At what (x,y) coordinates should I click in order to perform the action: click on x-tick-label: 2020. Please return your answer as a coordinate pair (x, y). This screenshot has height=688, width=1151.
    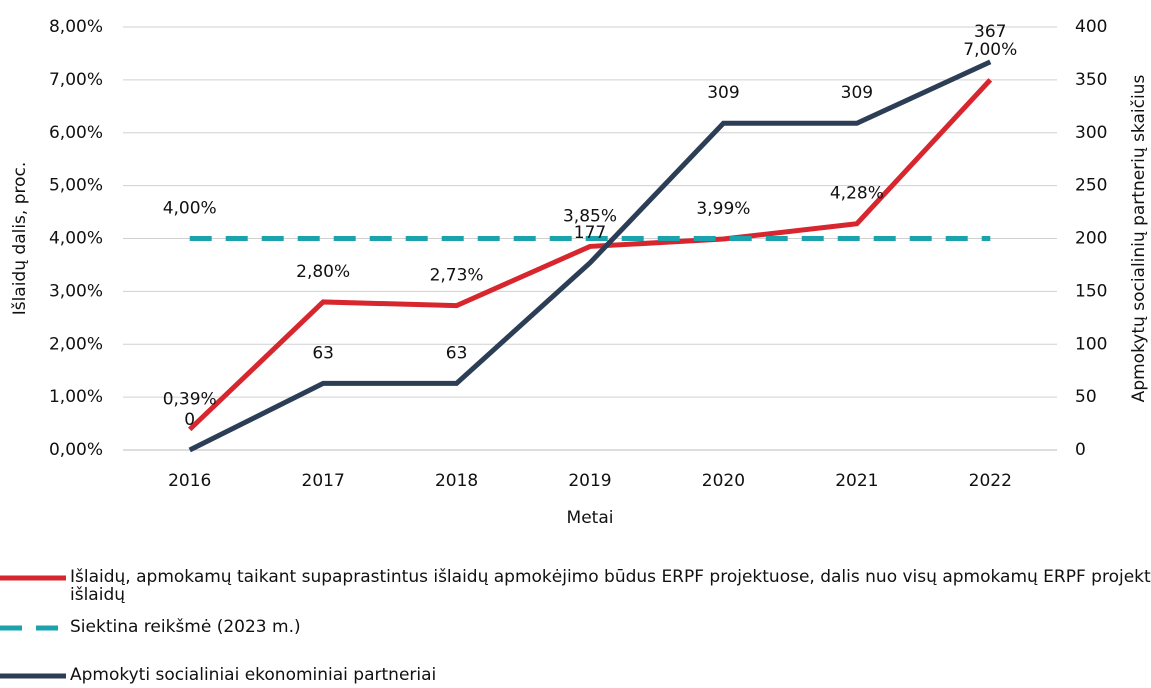
    Looking at the image, I should click on (723, 481).